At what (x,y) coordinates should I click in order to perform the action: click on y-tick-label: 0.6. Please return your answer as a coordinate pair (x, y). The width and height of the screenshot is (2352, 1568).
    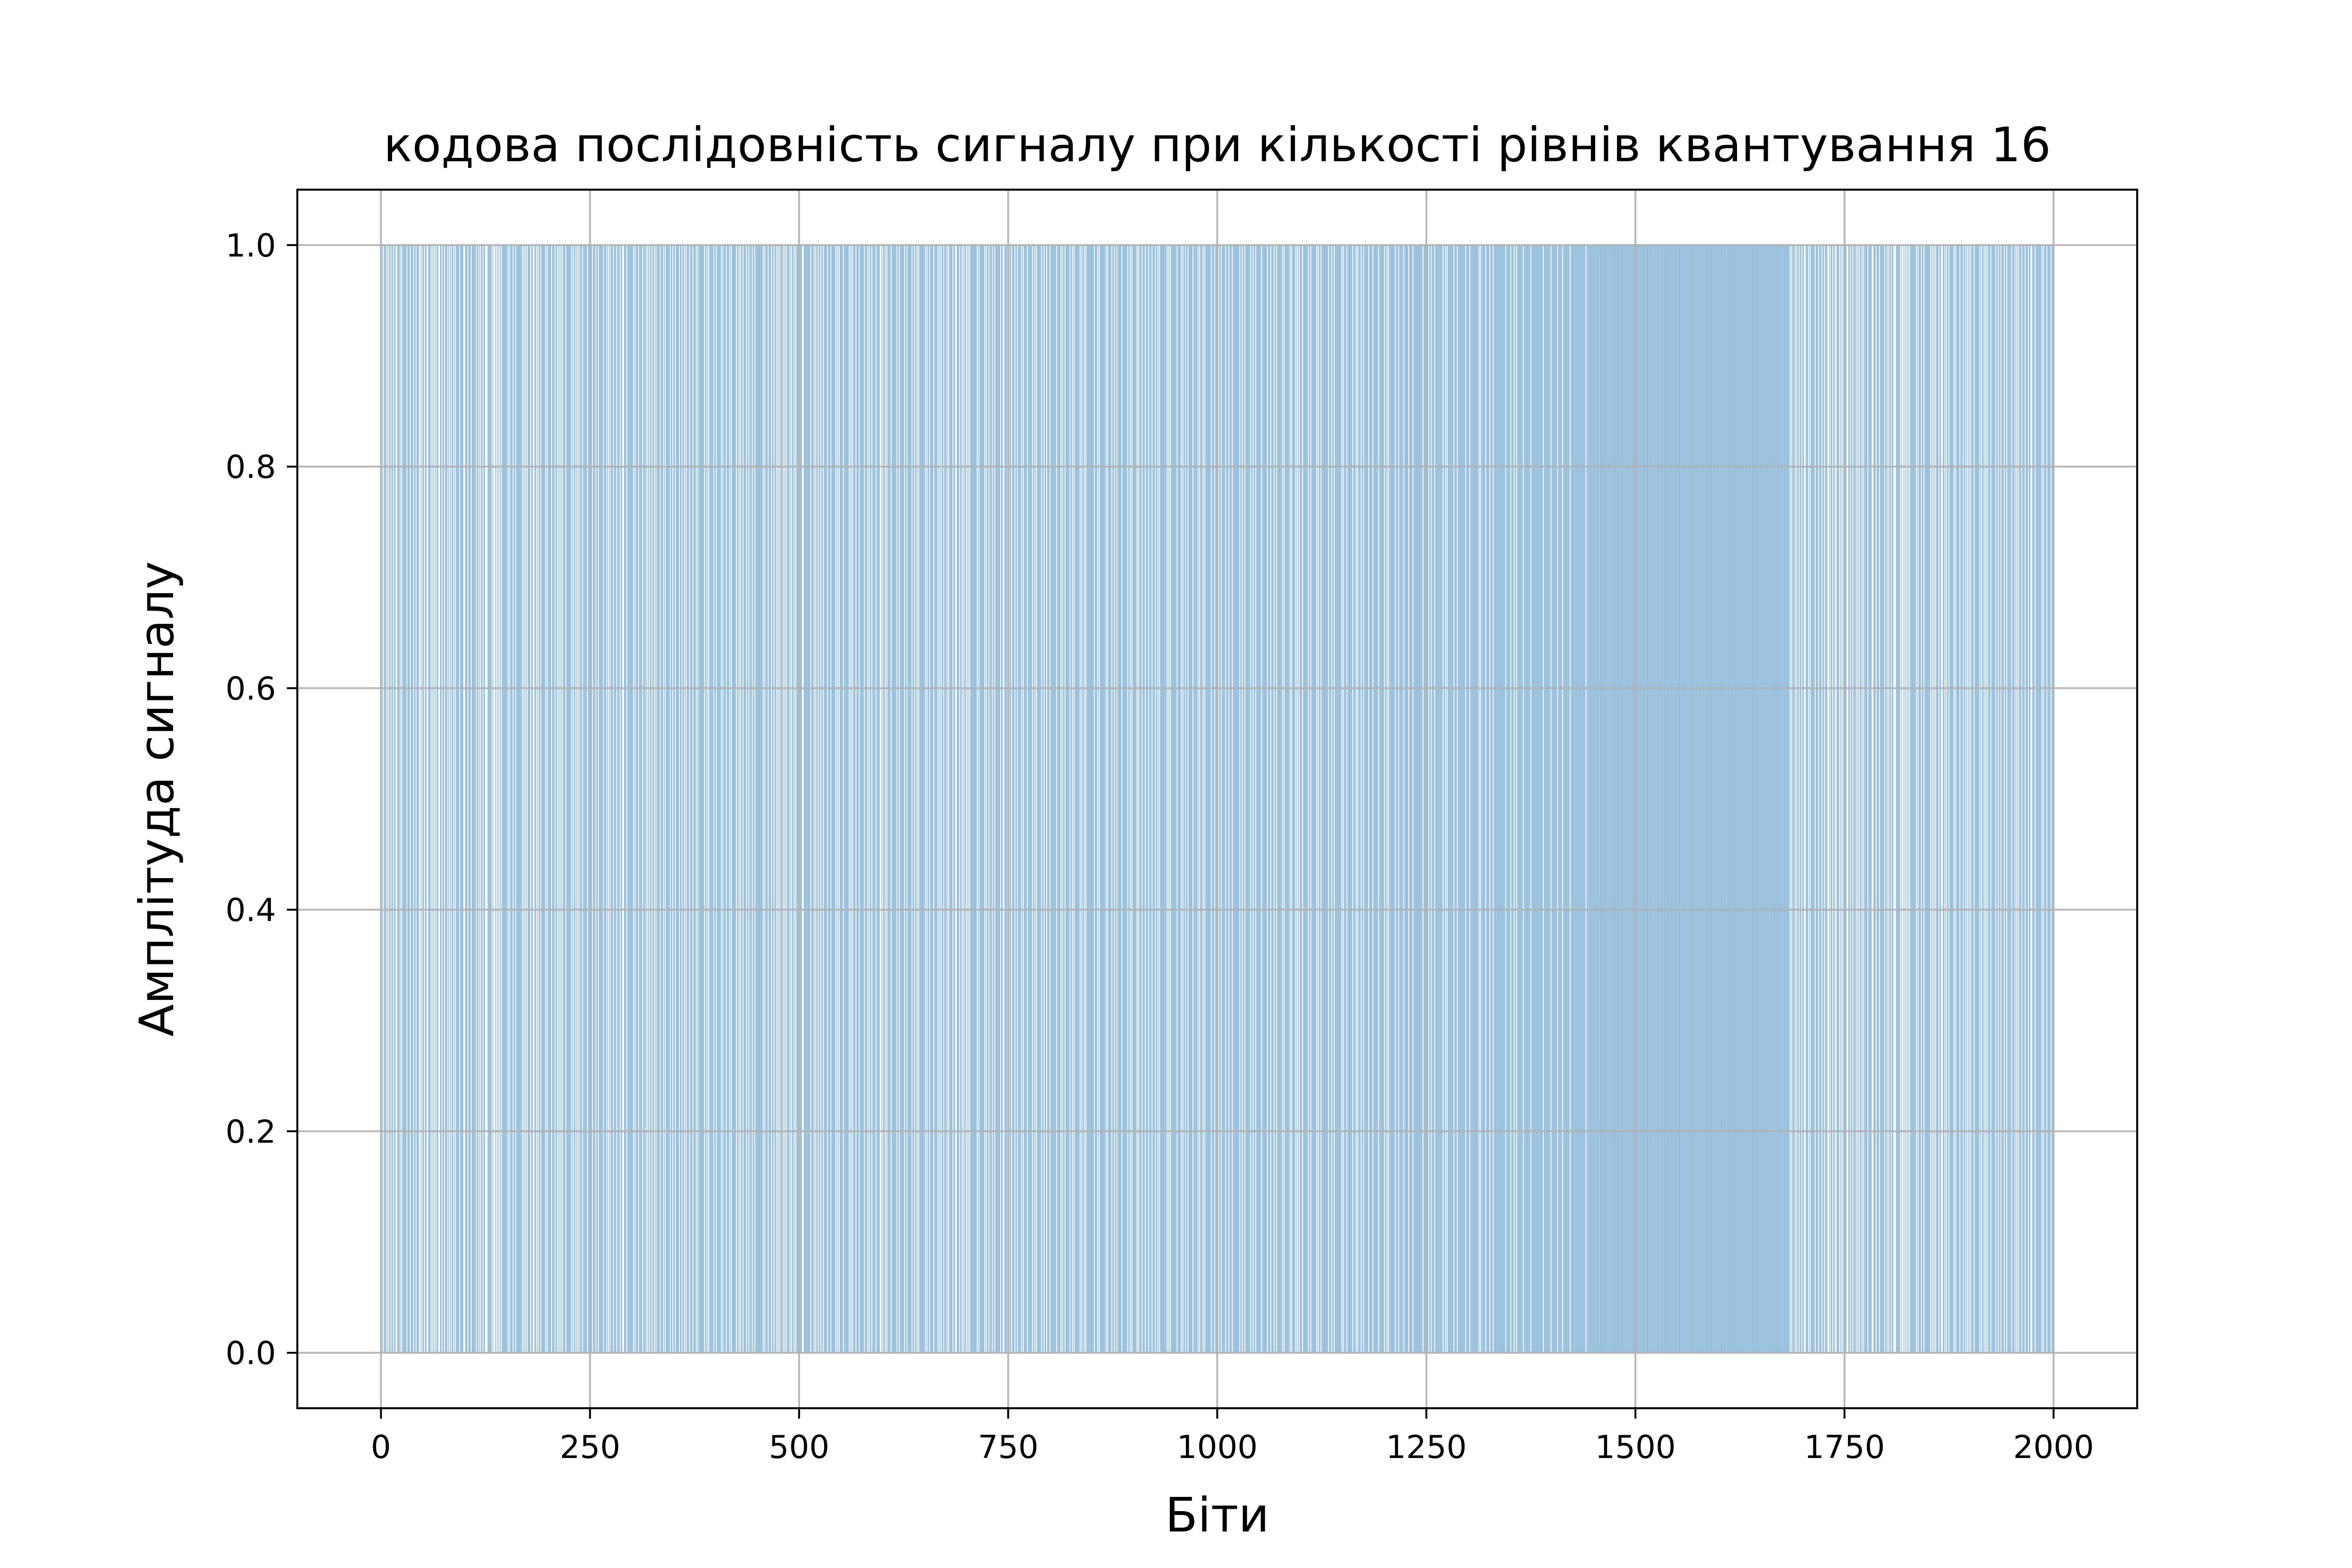
    Looking at the image, I should click on (251, 688).